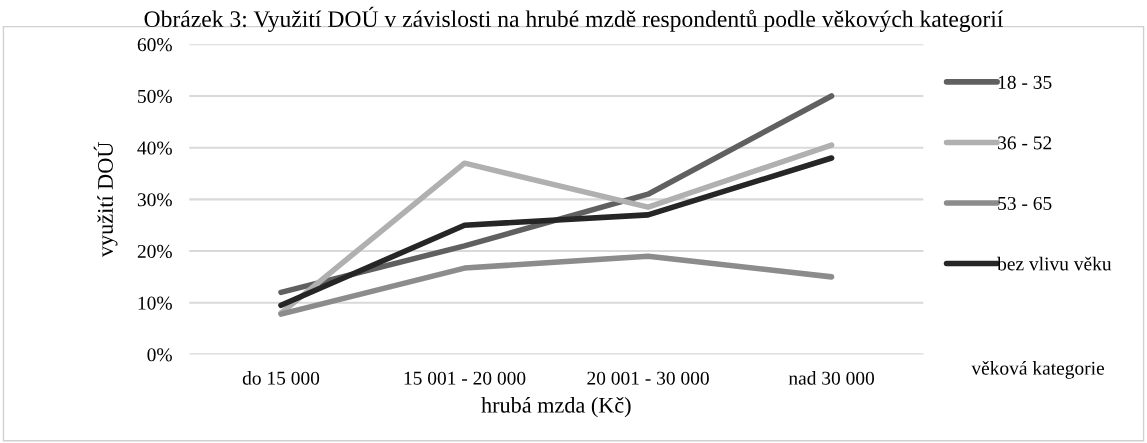 Image resolution: width=1147 pixels, height=443 pixels. What do you see at coordinates (154, 45) in the screenshot?
I see `y-tick-label: 60%` at bounding box center [154, 45].